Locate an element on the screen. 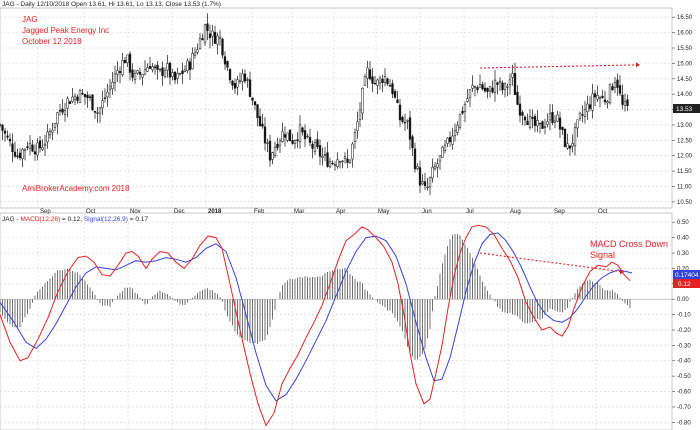  divergence-arrowhead is located at coordinates (622, 271).